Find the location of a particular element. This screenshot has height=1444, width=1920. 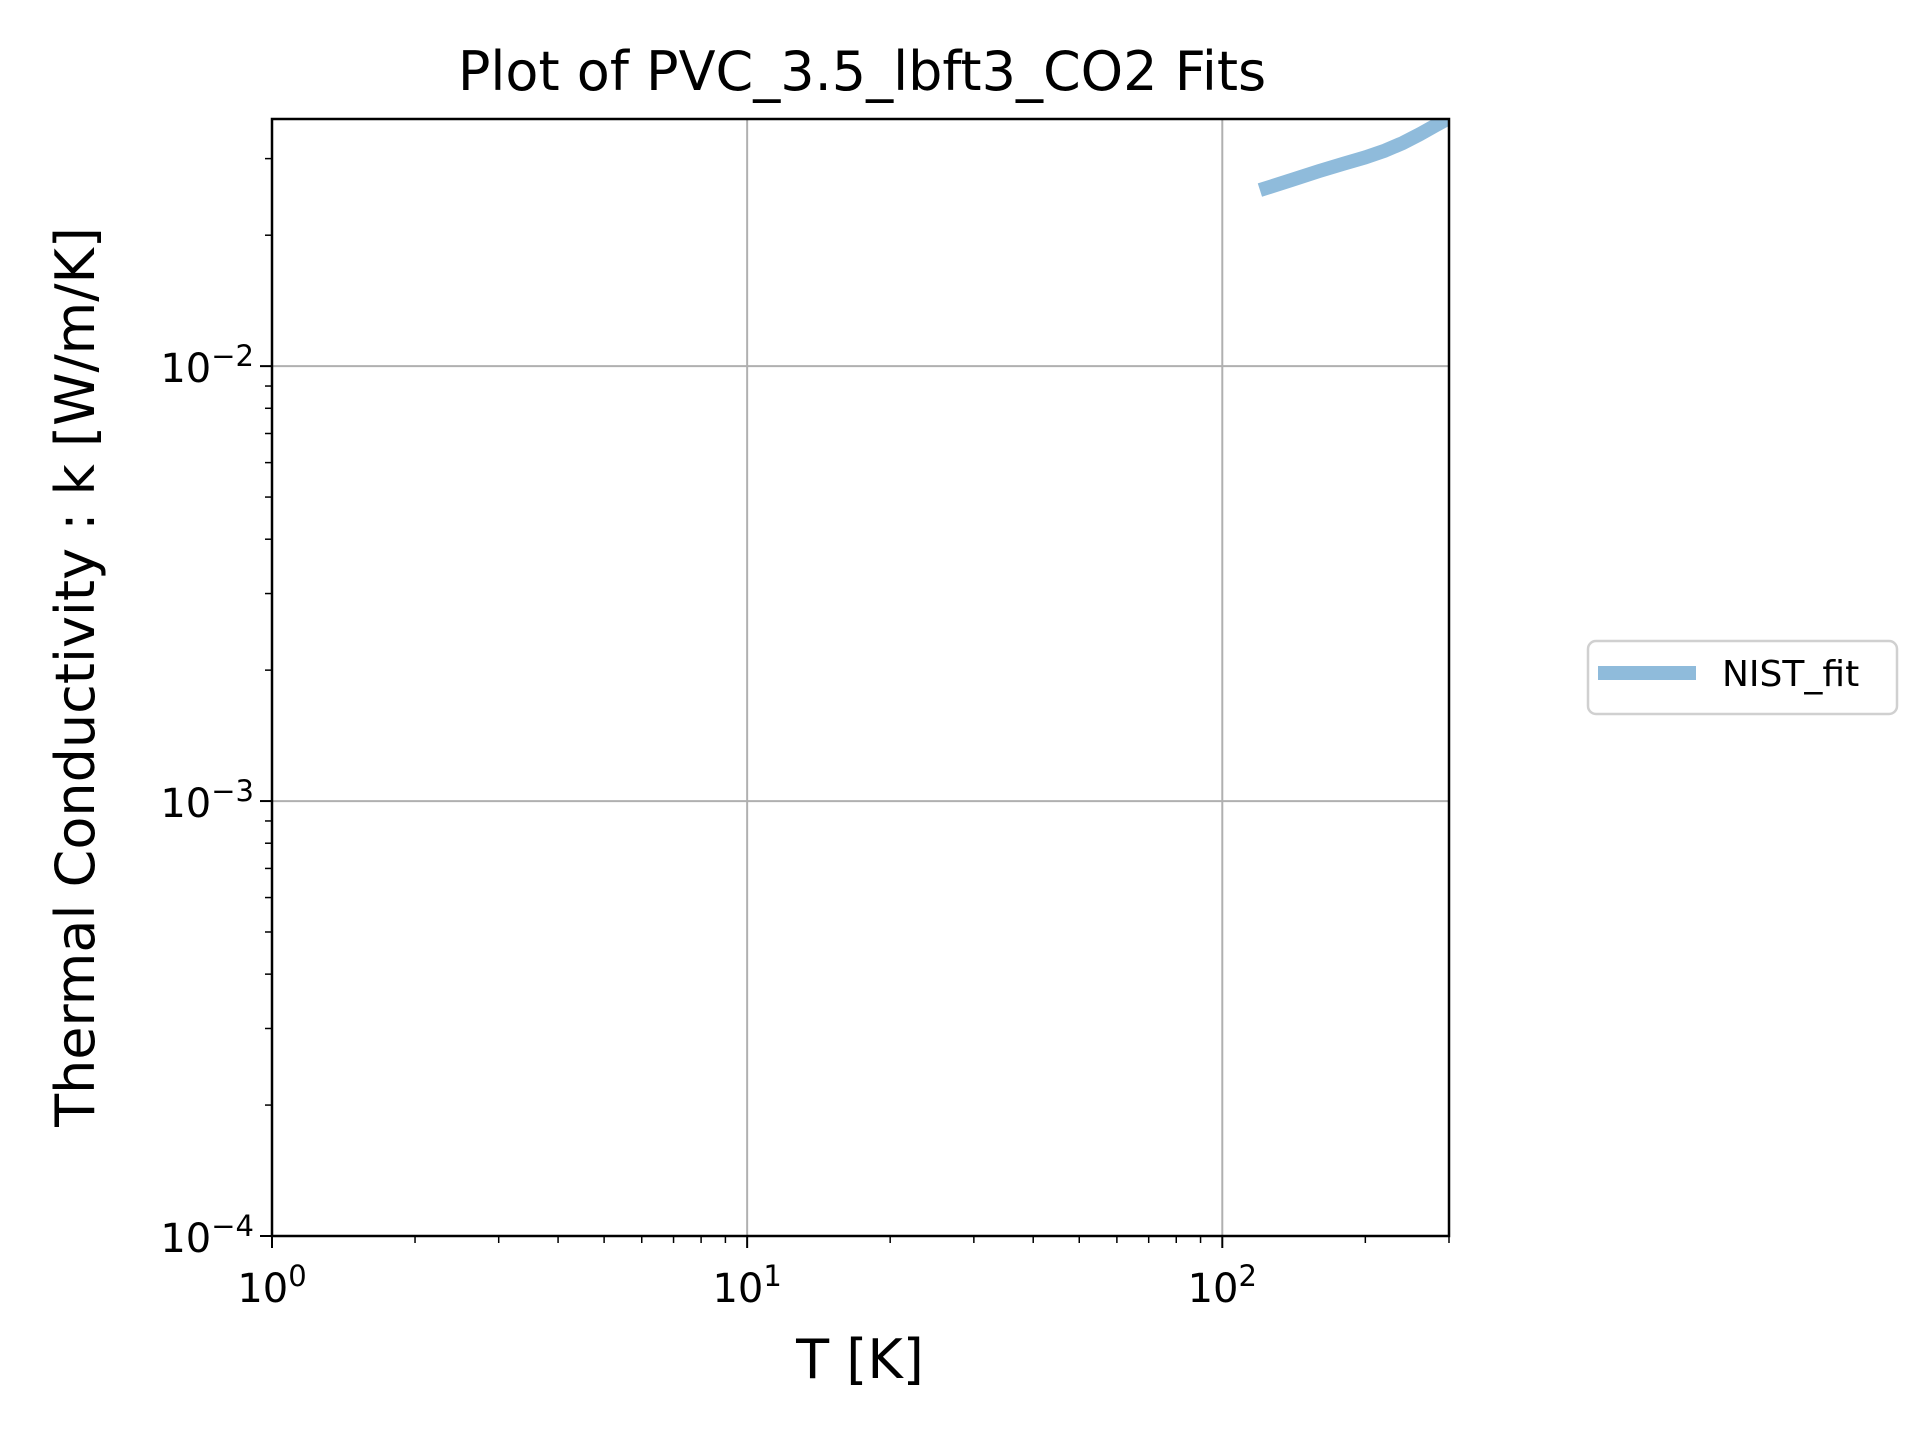

legend: NIST_fit is located at coordinates (1742, 677).